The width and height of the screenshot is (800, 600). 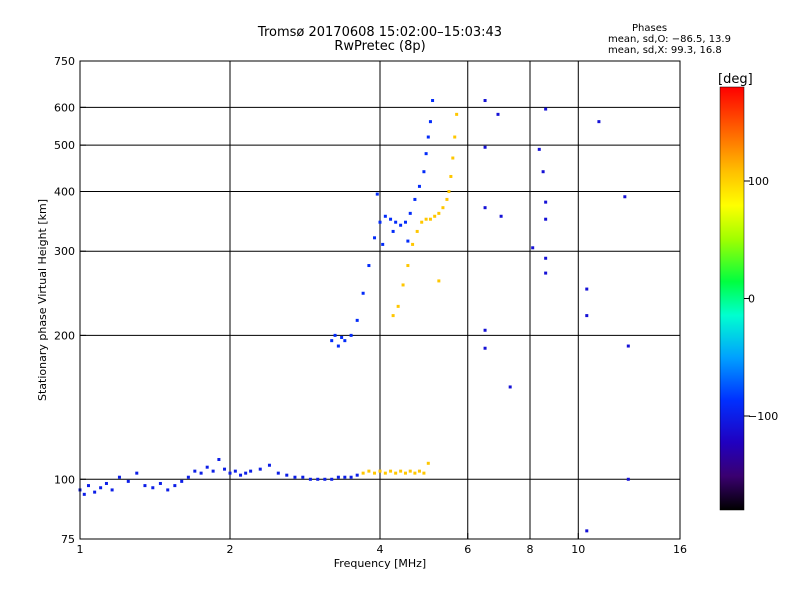 I want to click on x-tick-label: 10, so click(x=578, y=549).